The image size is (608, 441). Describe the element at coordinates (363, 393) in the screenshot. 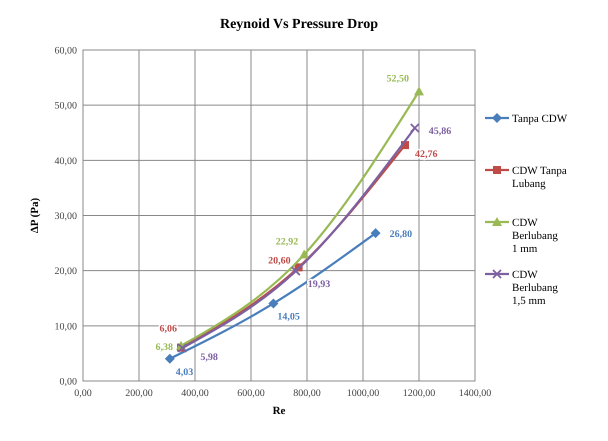

I see `x-tick-label: 1000,00` at that location.